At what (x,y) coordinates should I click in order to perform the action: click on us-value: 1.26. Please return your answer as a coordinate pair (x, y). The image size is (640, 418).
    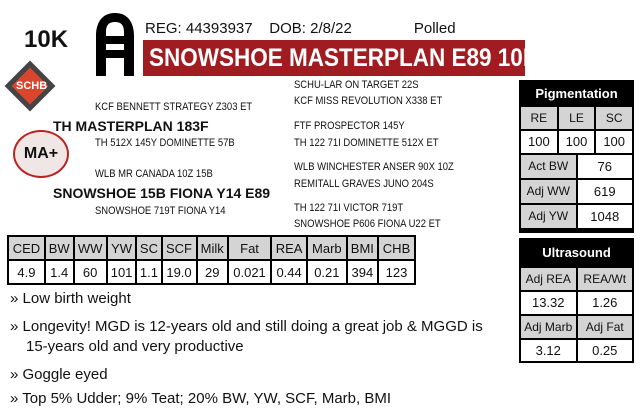
    Looking at the image, I should click on (604, 303).